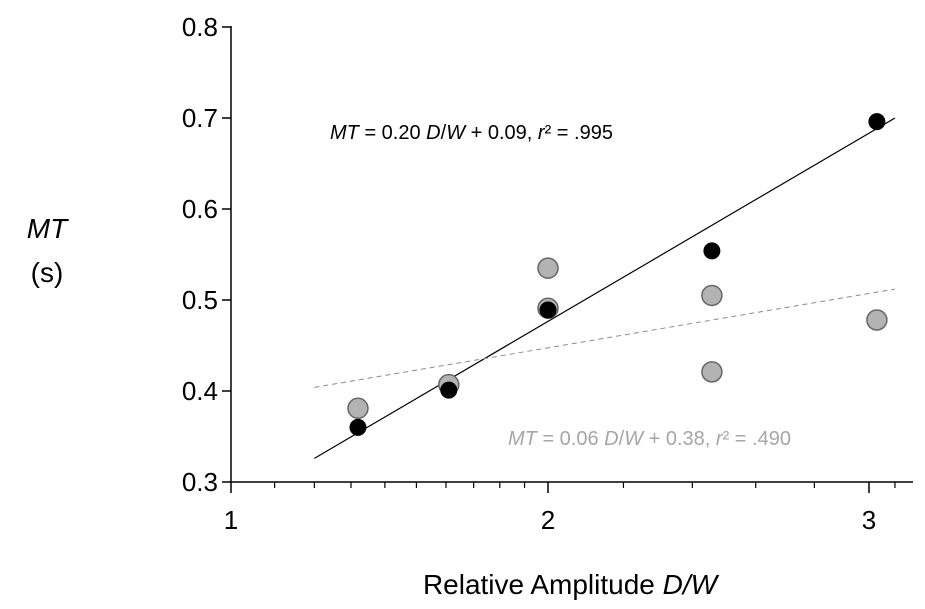 The height and width of the screenshot is (609, 925). What do you see at coordinates (543, 584) in the screenshot?
I see `x-axis-title-main: Relative Amplitude` at bounding box center [543, 584].